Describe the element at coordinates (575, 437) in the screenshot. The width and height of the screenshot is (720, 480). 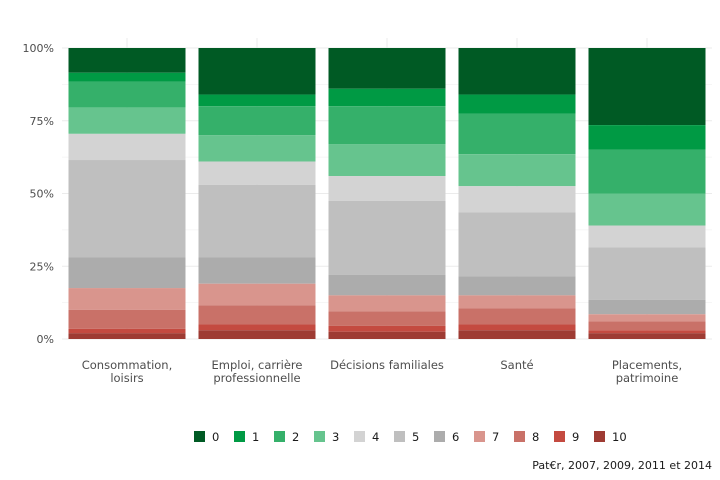
I see `legend-label: 9` at that location.